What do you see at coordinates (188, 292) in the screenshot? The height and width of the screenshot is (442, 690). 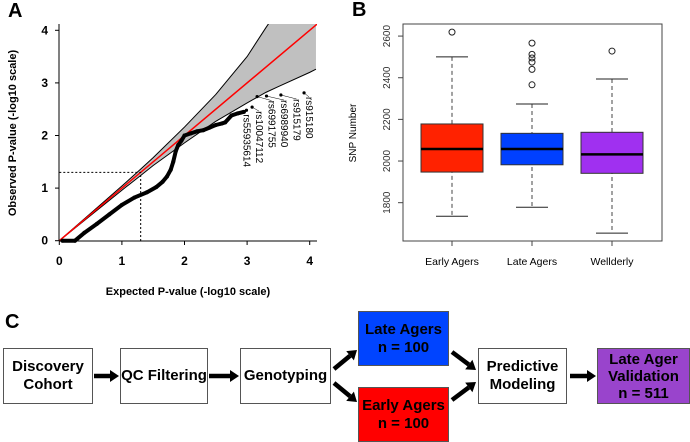 I see `x-axis-label: Expected P-value (-log10 scale)` at bounding box center [188, 292].